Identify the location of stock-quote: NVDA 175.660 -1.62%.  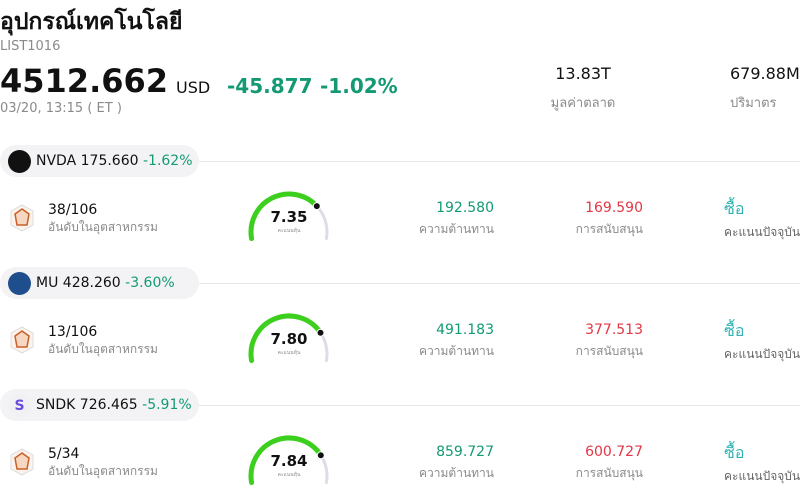
(114, 161).